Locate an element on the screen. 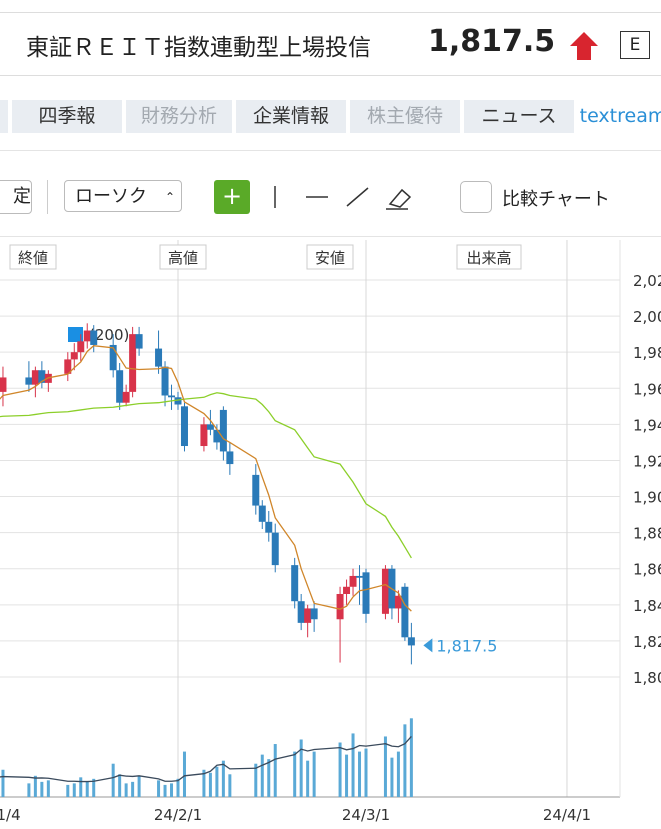  series-label: 終値 is located at coordinates (33, 258).